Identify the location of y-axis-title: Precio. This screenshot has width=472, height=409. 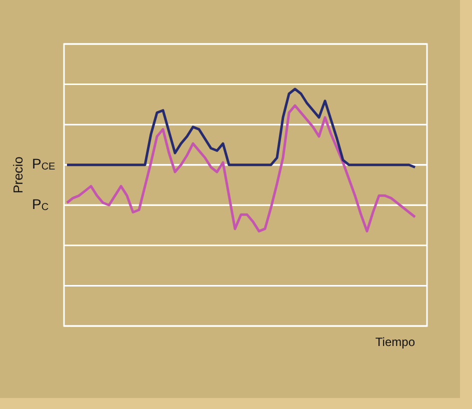
(18, 175).